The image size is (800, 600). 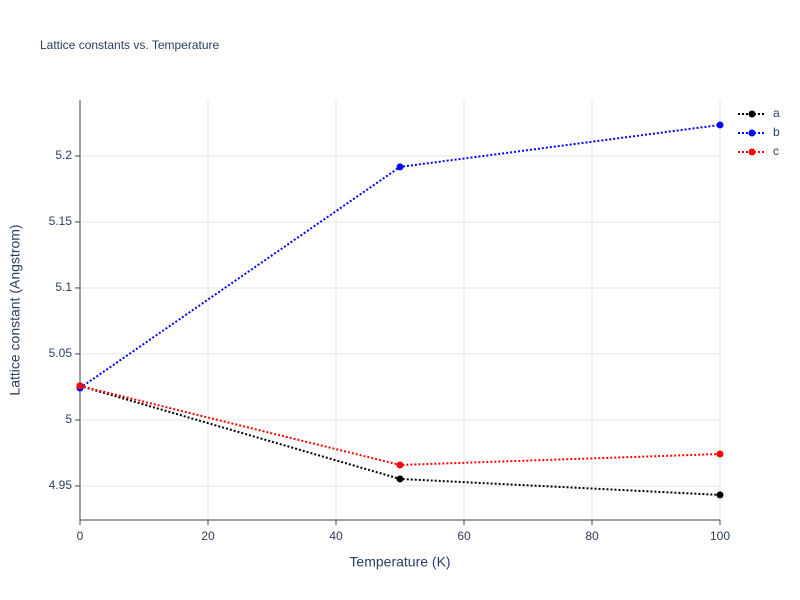 What do you see at coordinates (776, 113) in the screenshot?
I see `legend-label: a` at bounding box center [776, 113].